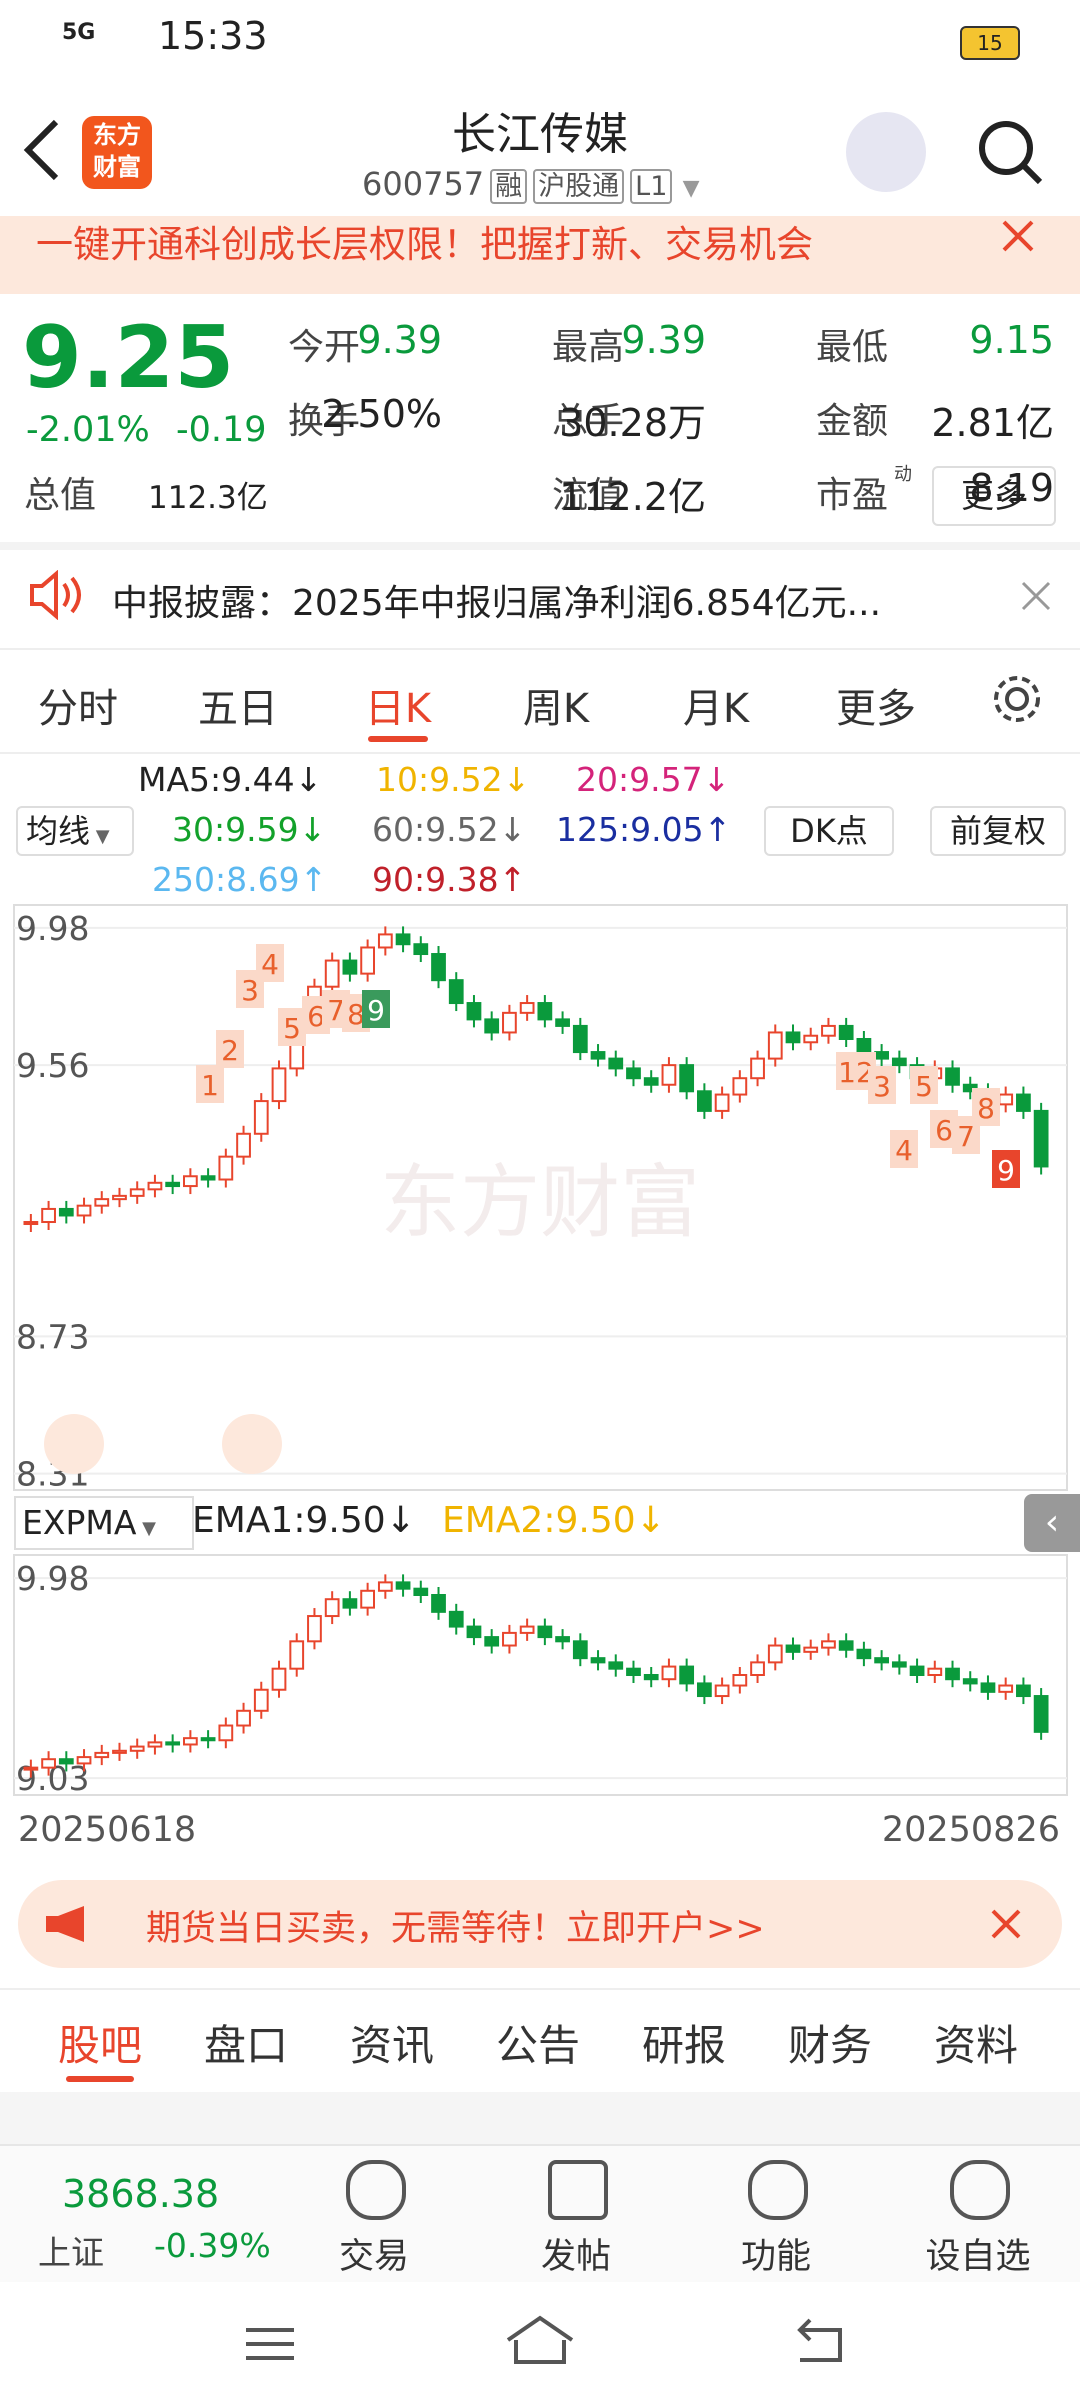  What do you see at coordinates (1018, 236) in the screenshot?
I see `close-banner` at bounding box center [1018, 236].